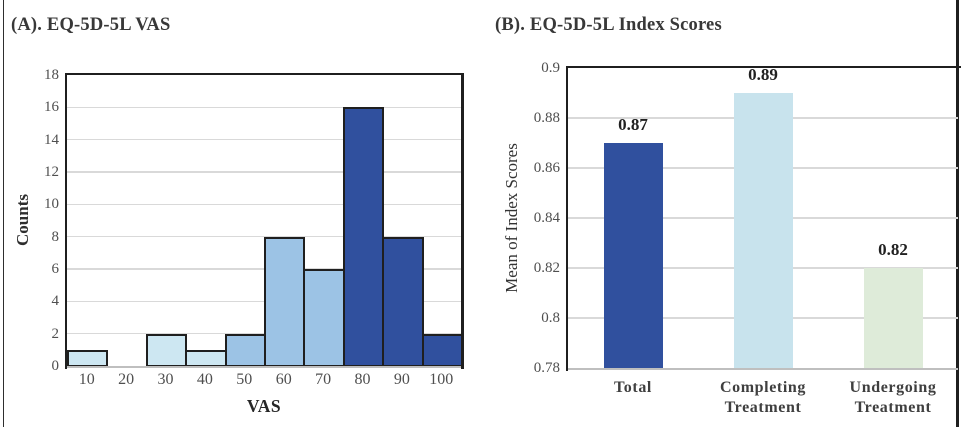  Describe the element at coordinates (763, 74) in the screenshot. I see `bar-value-label: 0.89` at that location.